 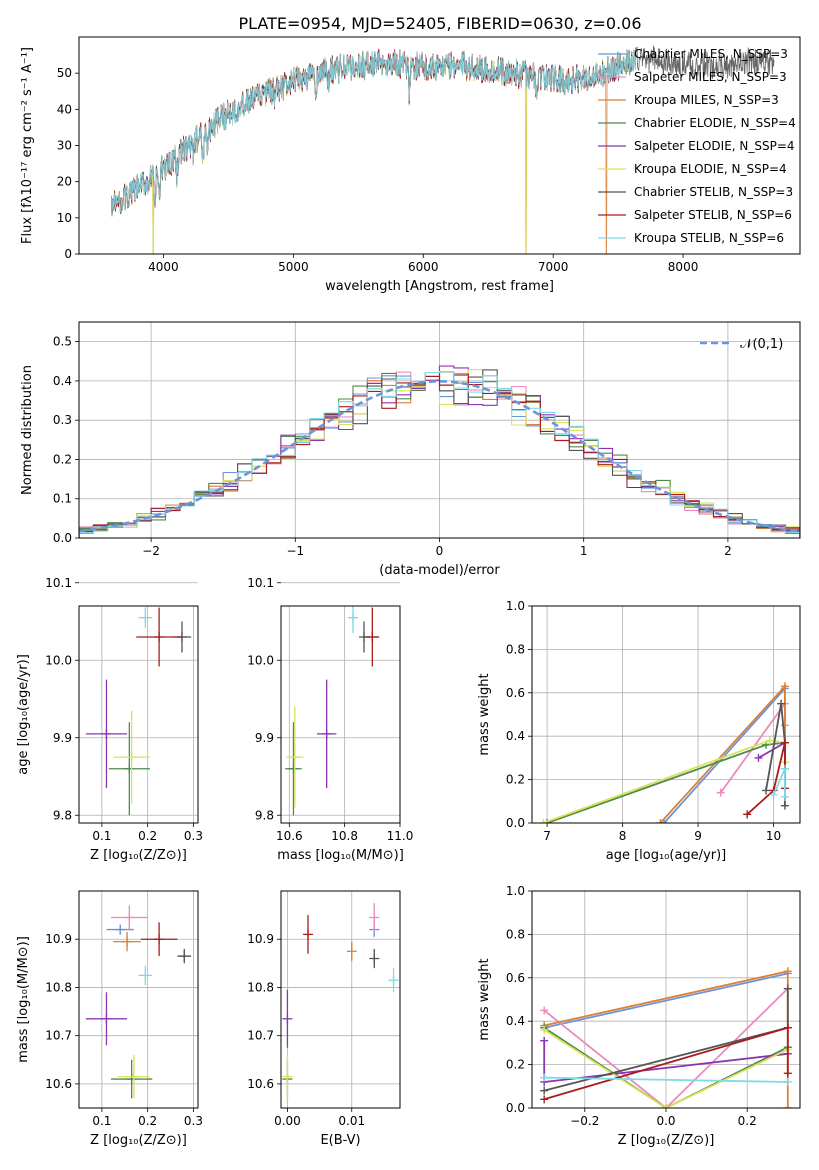 I want to click on y-axis-label: Flux [fλ10⁻¹⁷ erg cm⁻² s⁻¹ A⁻¹], so click(x=27, y=145).